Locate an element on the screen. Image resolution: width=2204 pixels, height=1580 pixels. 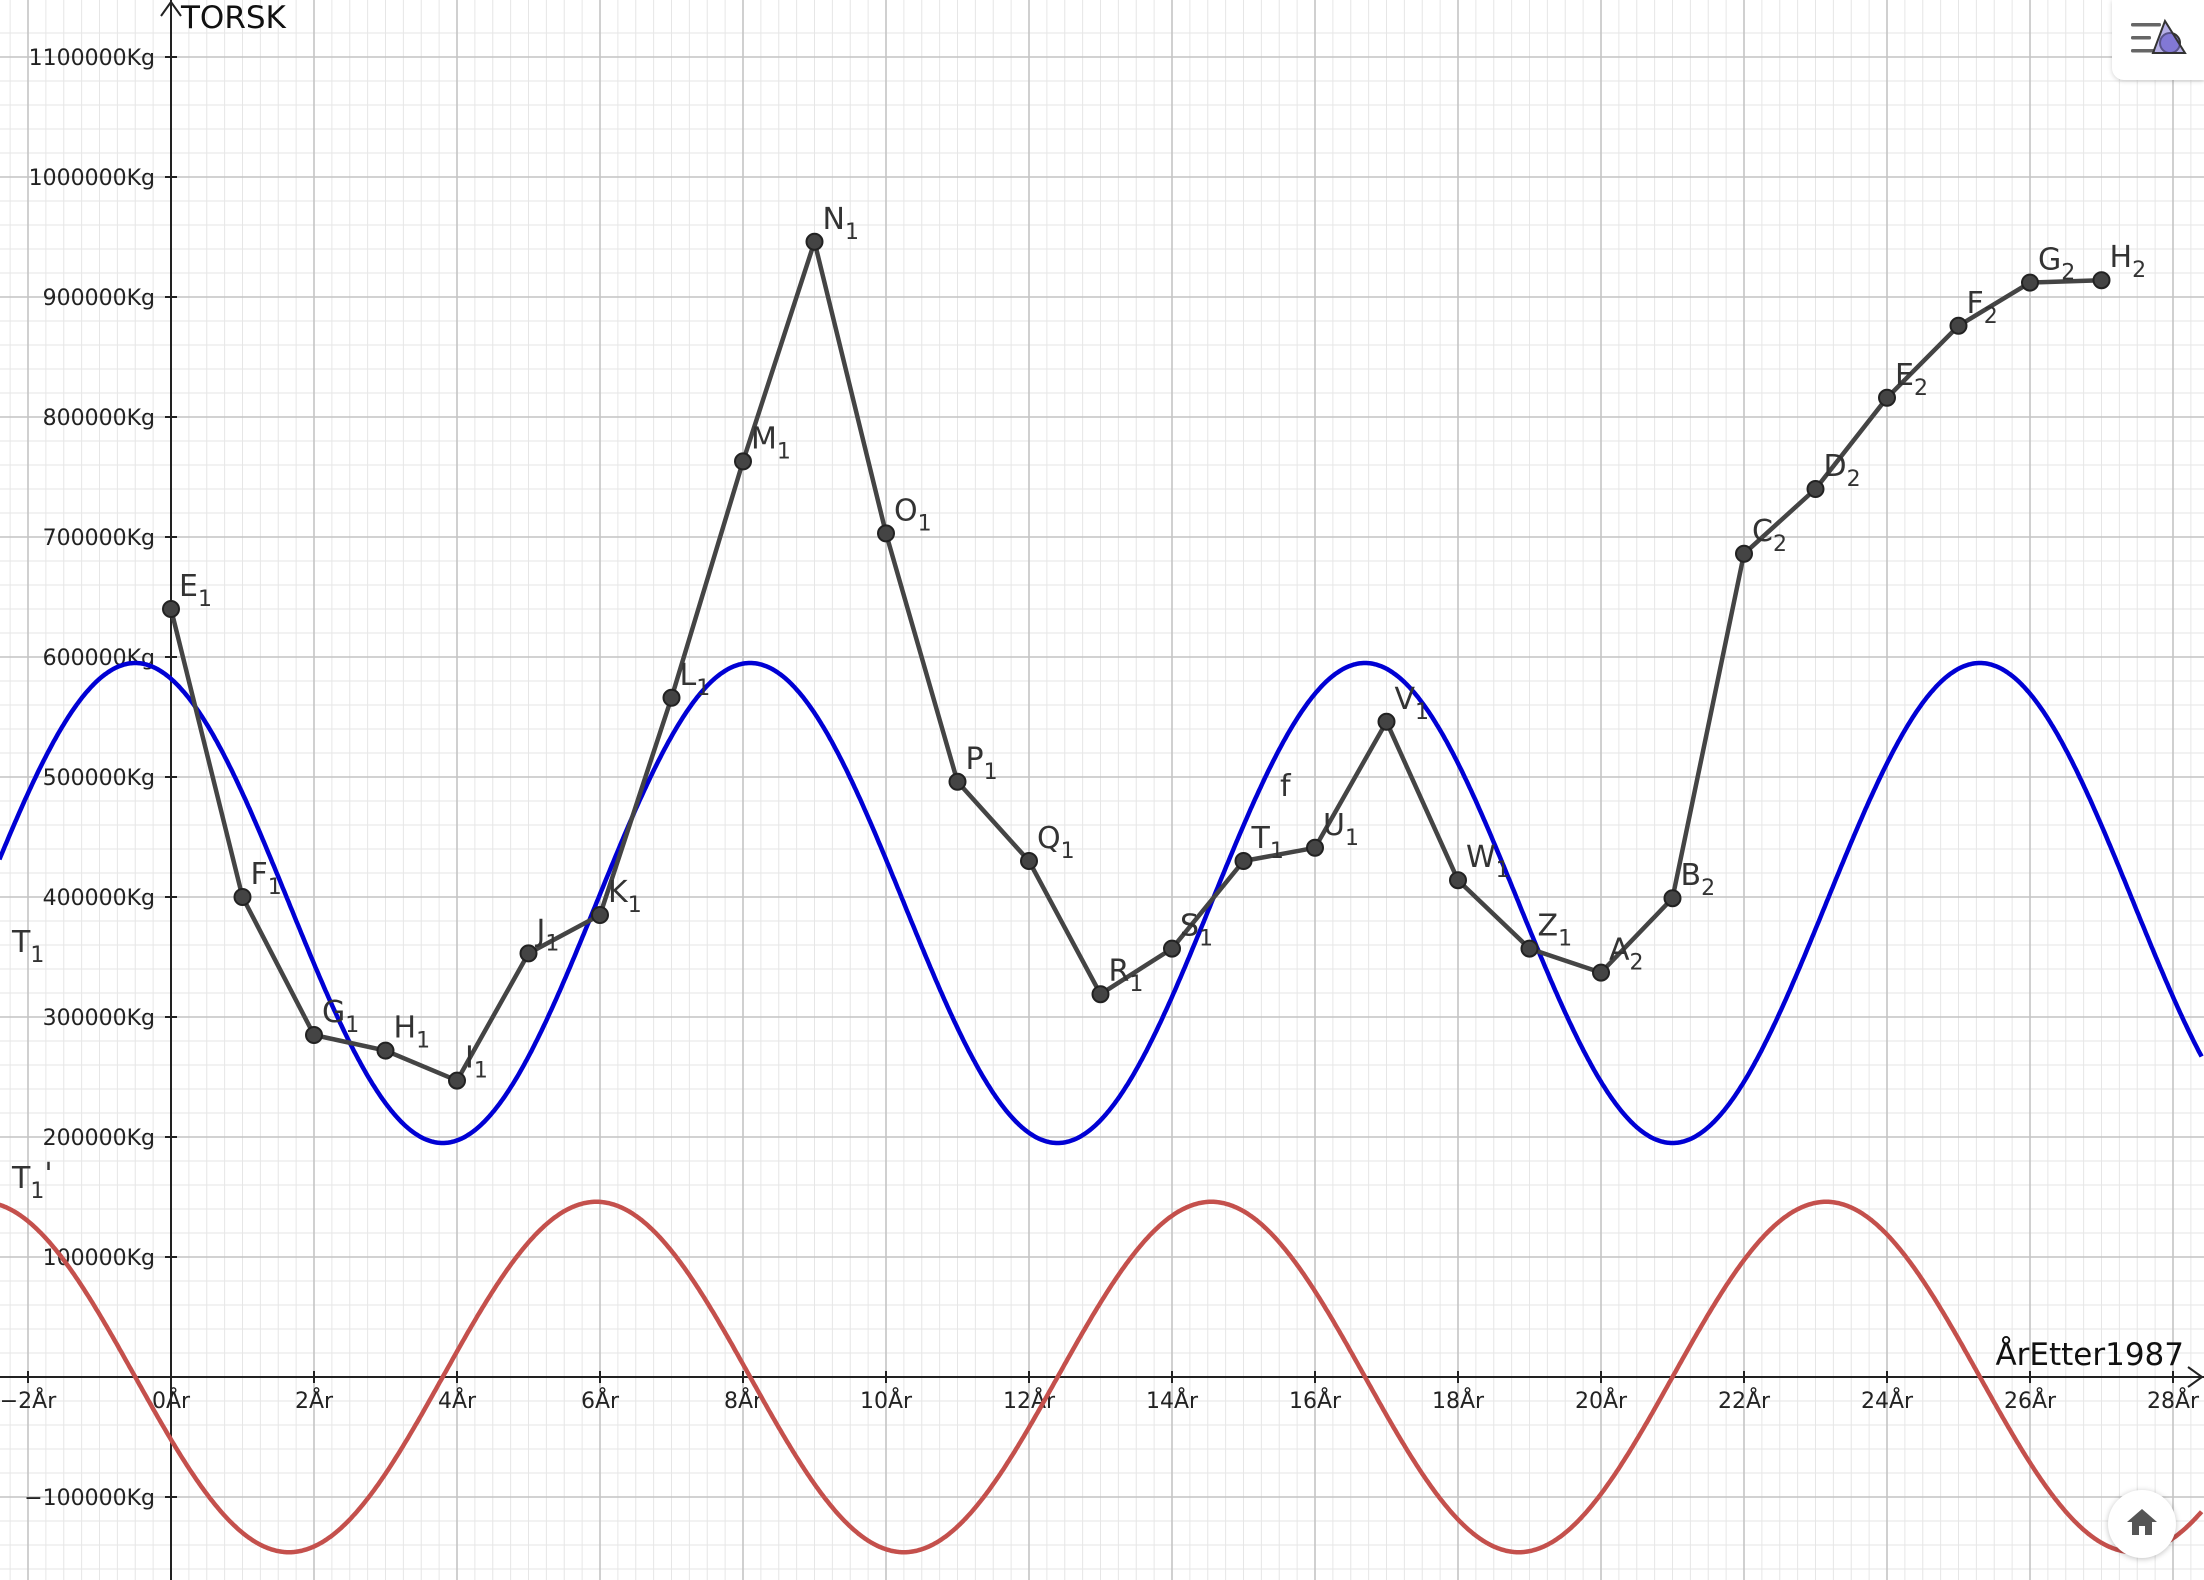
point-label-T1: T1 is located at coordinates (1267, 842).